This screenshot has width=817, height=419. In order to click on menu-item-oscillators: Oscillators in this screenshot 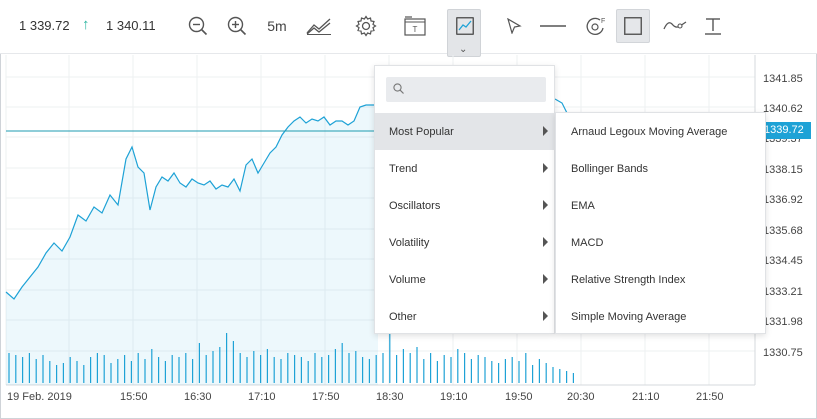, I will do `click(465, 205)`.